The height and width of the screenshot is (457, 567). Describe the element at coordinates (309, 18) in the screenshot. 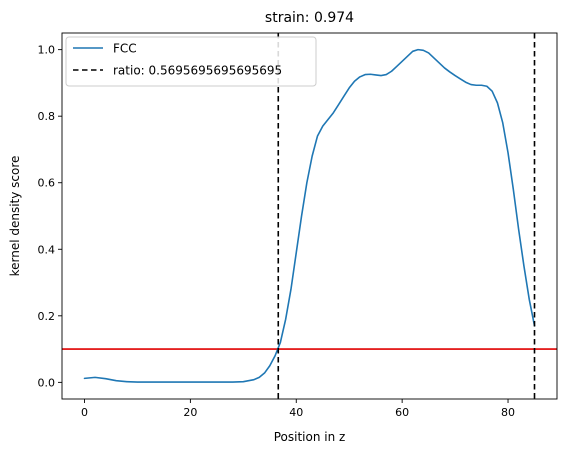

I see `chart-title: strain: 0.974` at that location.